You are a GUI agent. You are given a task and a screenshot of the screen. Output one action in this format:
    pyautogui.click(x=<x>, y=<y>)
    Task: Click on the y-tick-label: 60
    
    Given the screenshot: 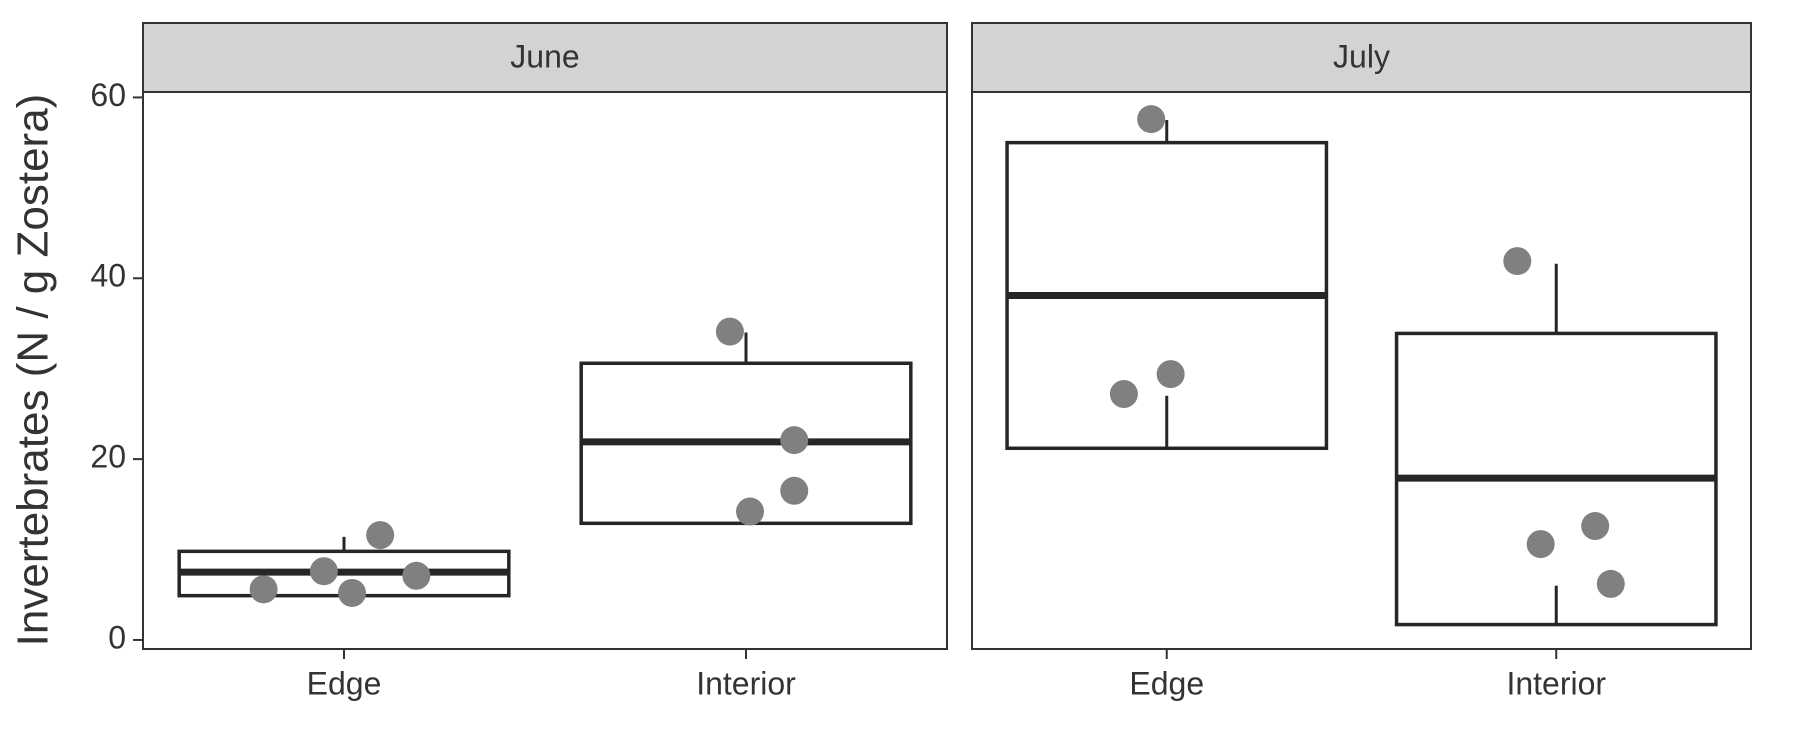 What is the action you would take?
    pyautogui.click(x=108, y=95)
    